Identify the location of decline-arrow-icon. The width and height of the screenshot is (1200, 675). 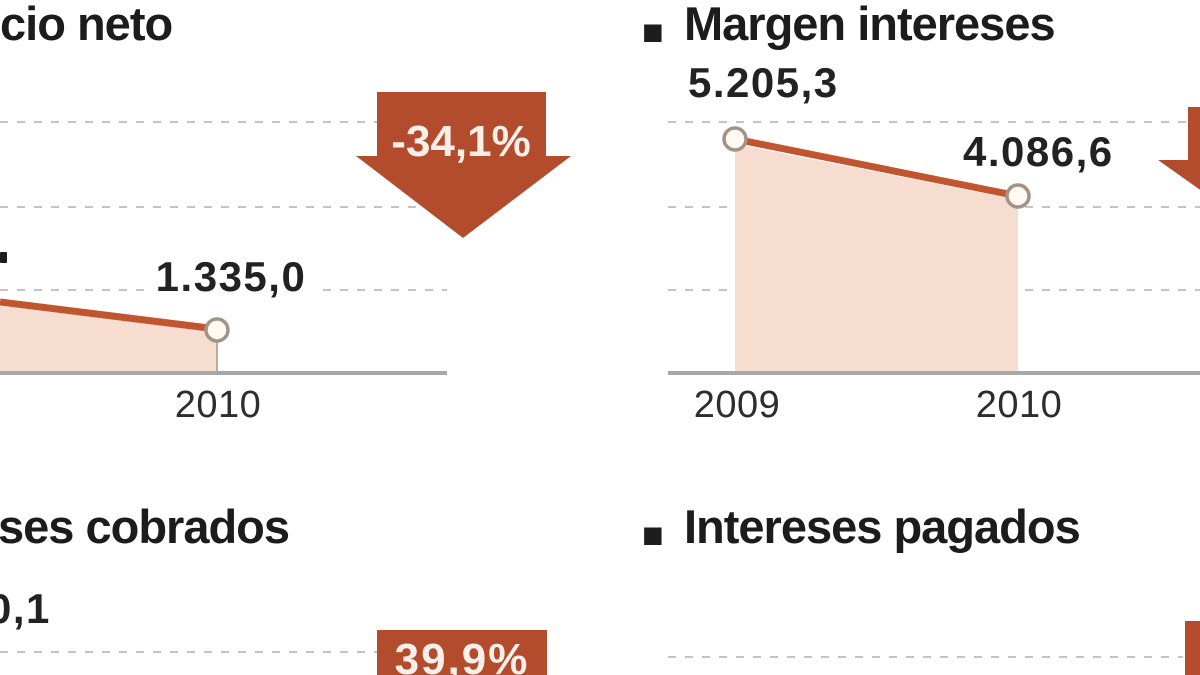
(463, 165).